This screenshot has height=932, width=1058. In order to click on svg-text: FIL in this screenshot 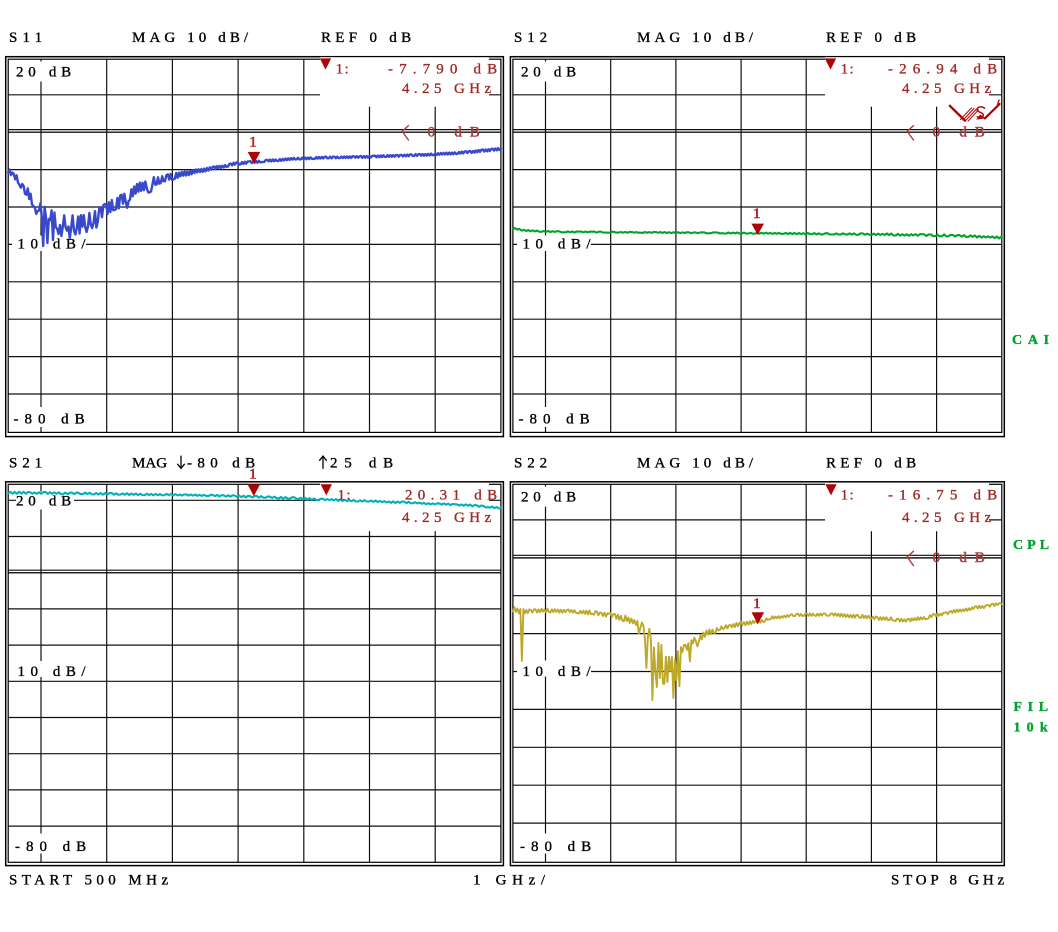, I will do `click(1033, 707)`.